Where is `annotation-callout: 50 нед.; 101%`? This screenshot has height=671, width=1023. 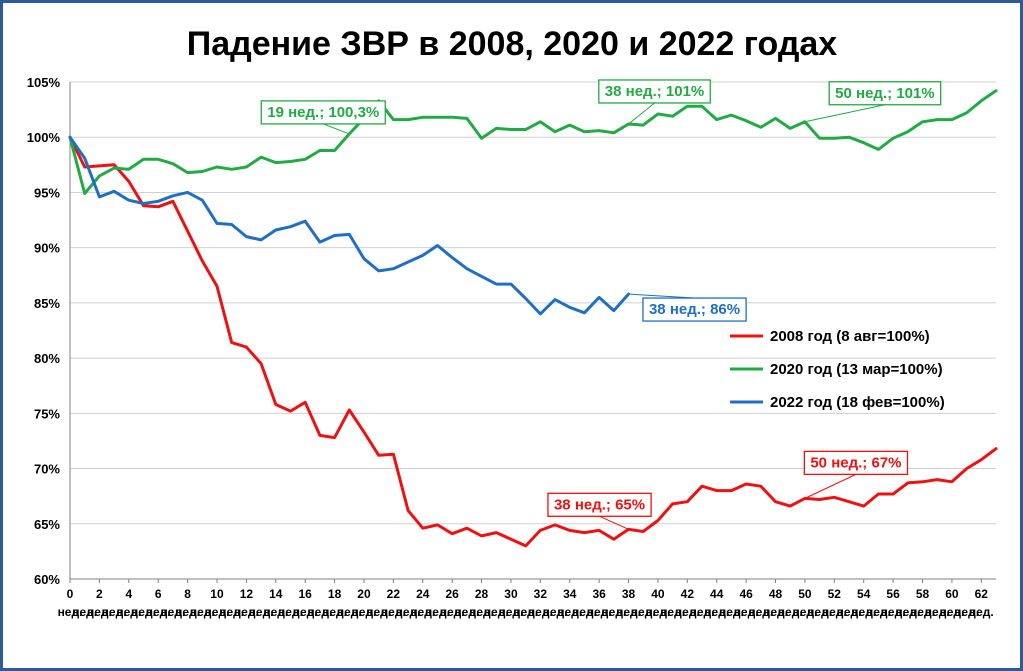
annotation-callout: 50 нед.; 101% is located at coordinates (873, 102).